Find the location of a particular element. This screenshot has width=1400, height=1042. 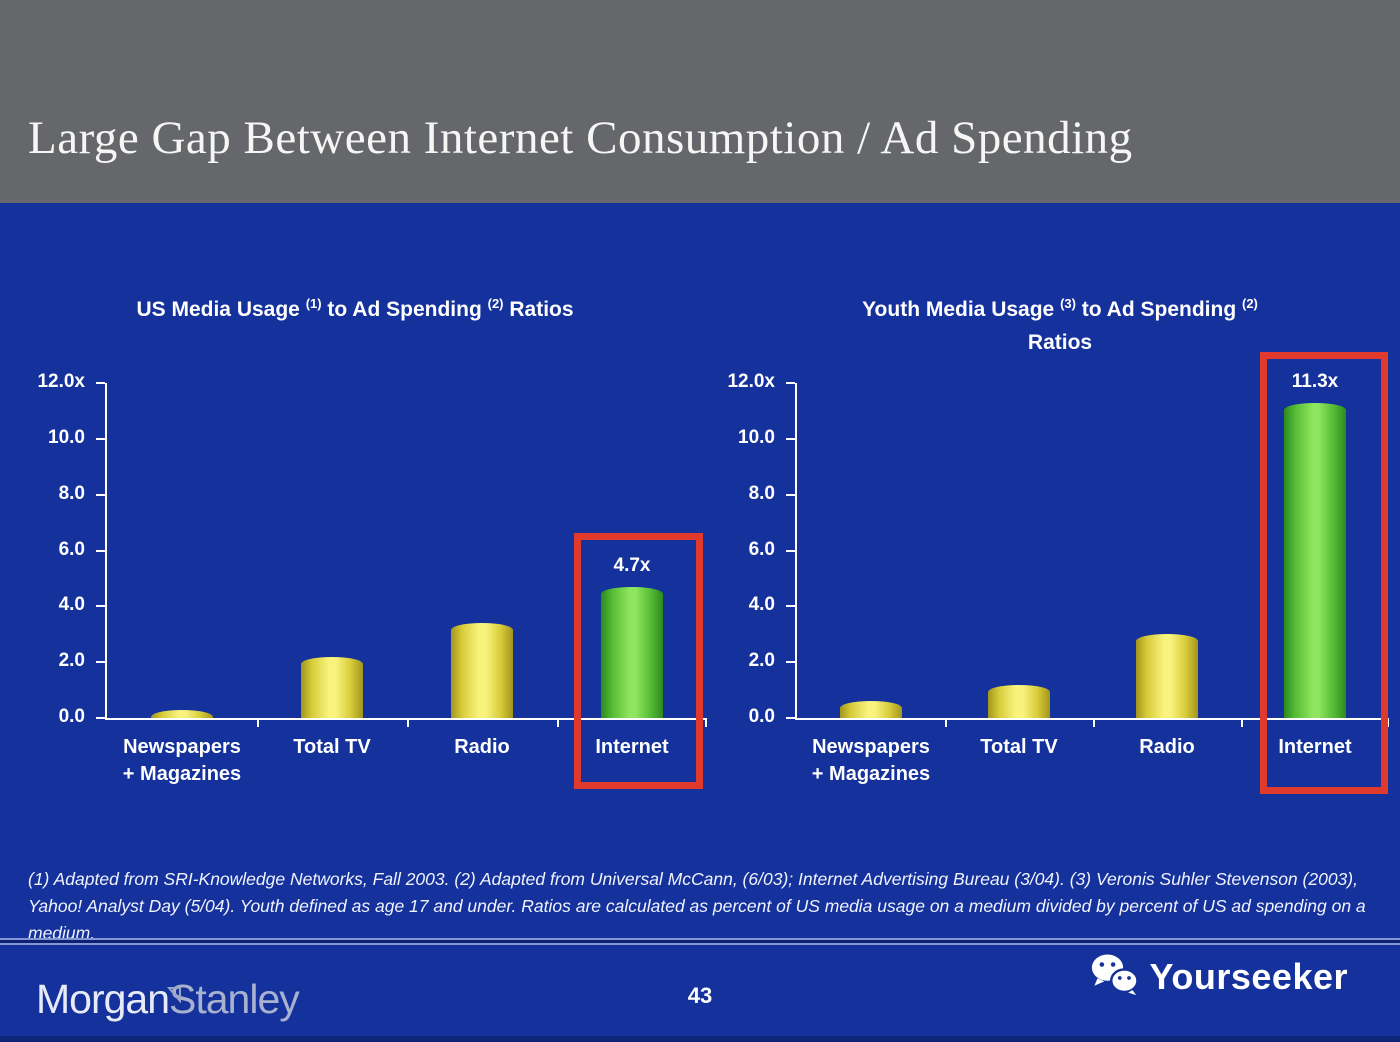

footer-separator-line is located at coordinates (700, 941).